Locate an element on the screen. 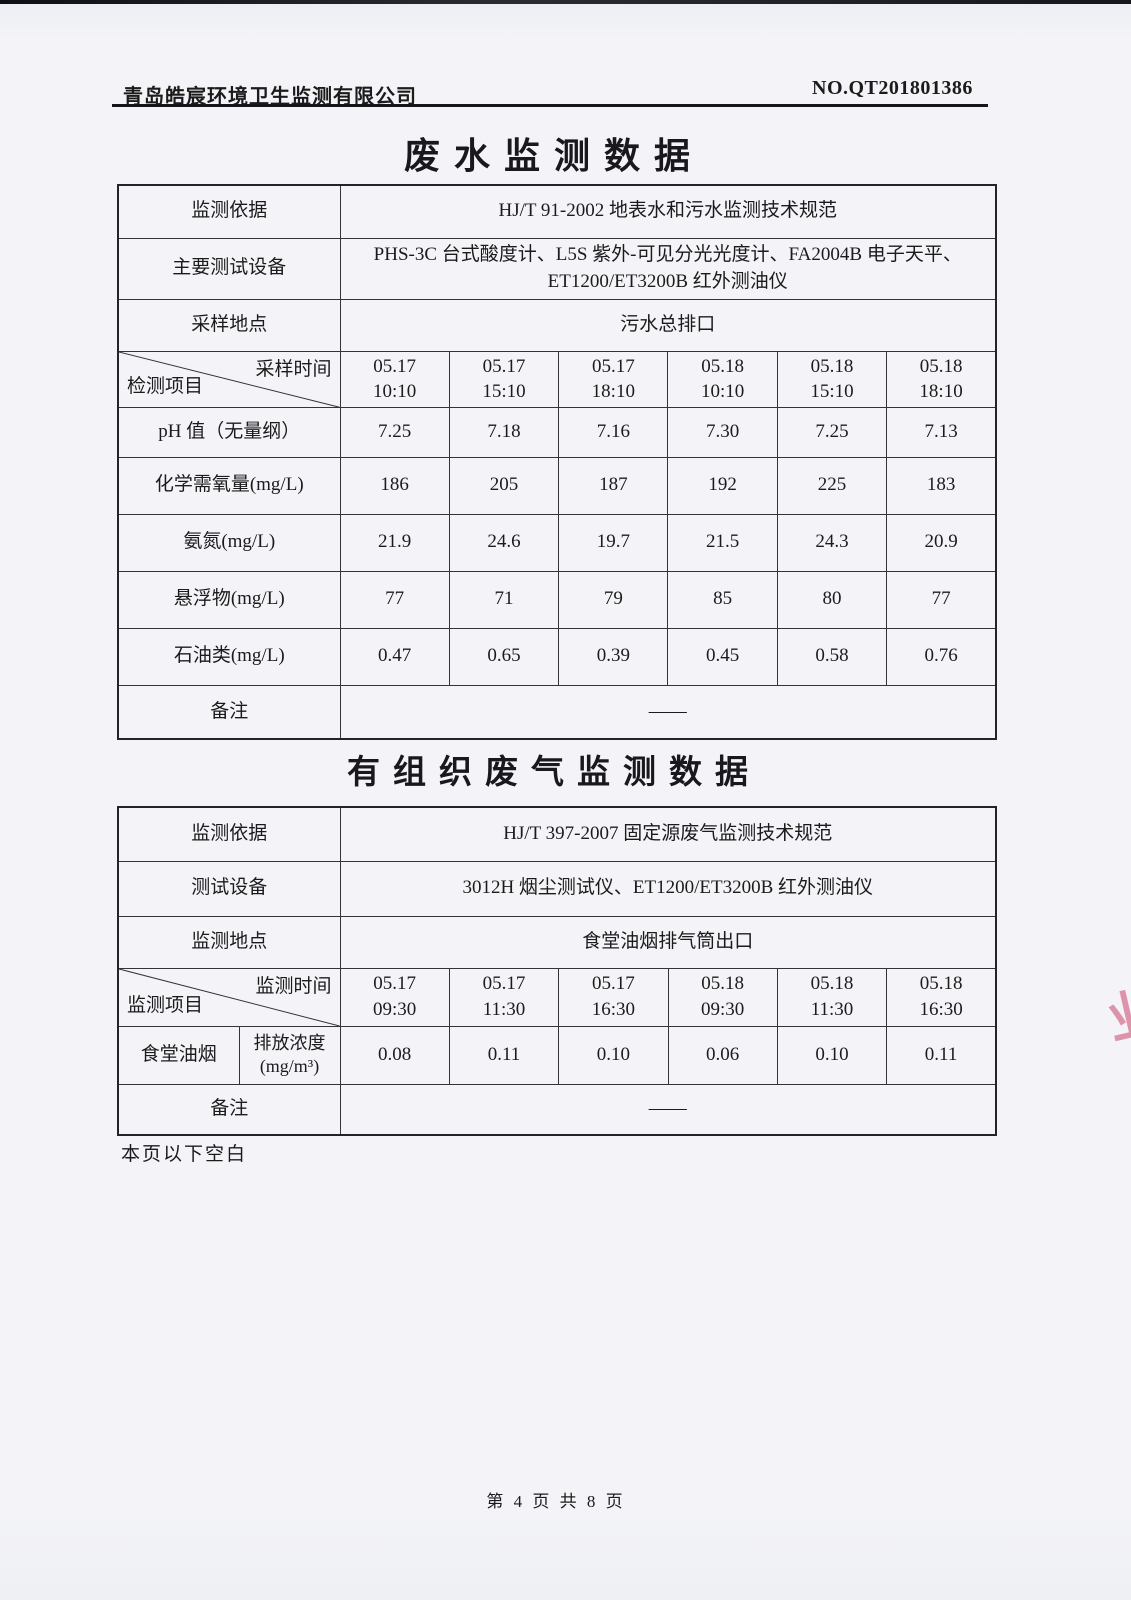 Image resolution: width=1131 pixels, height=1600 pixels. value-cell: 21.5 is located at coordinates (722, 542).